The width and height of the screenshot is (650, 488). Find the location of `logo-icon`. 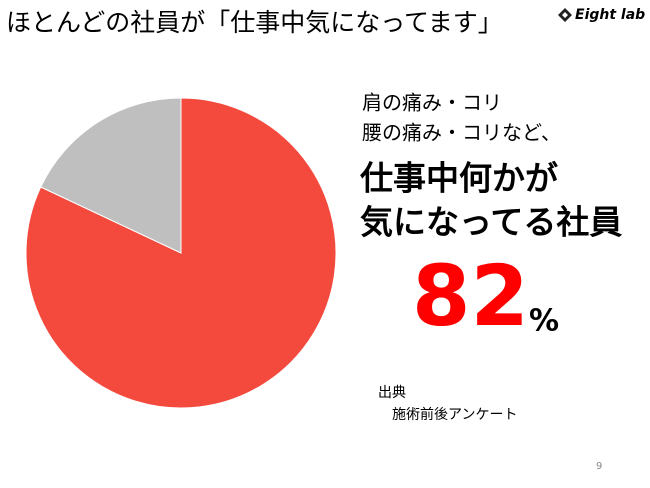

logo-icon is located at coordinates (565, 15).